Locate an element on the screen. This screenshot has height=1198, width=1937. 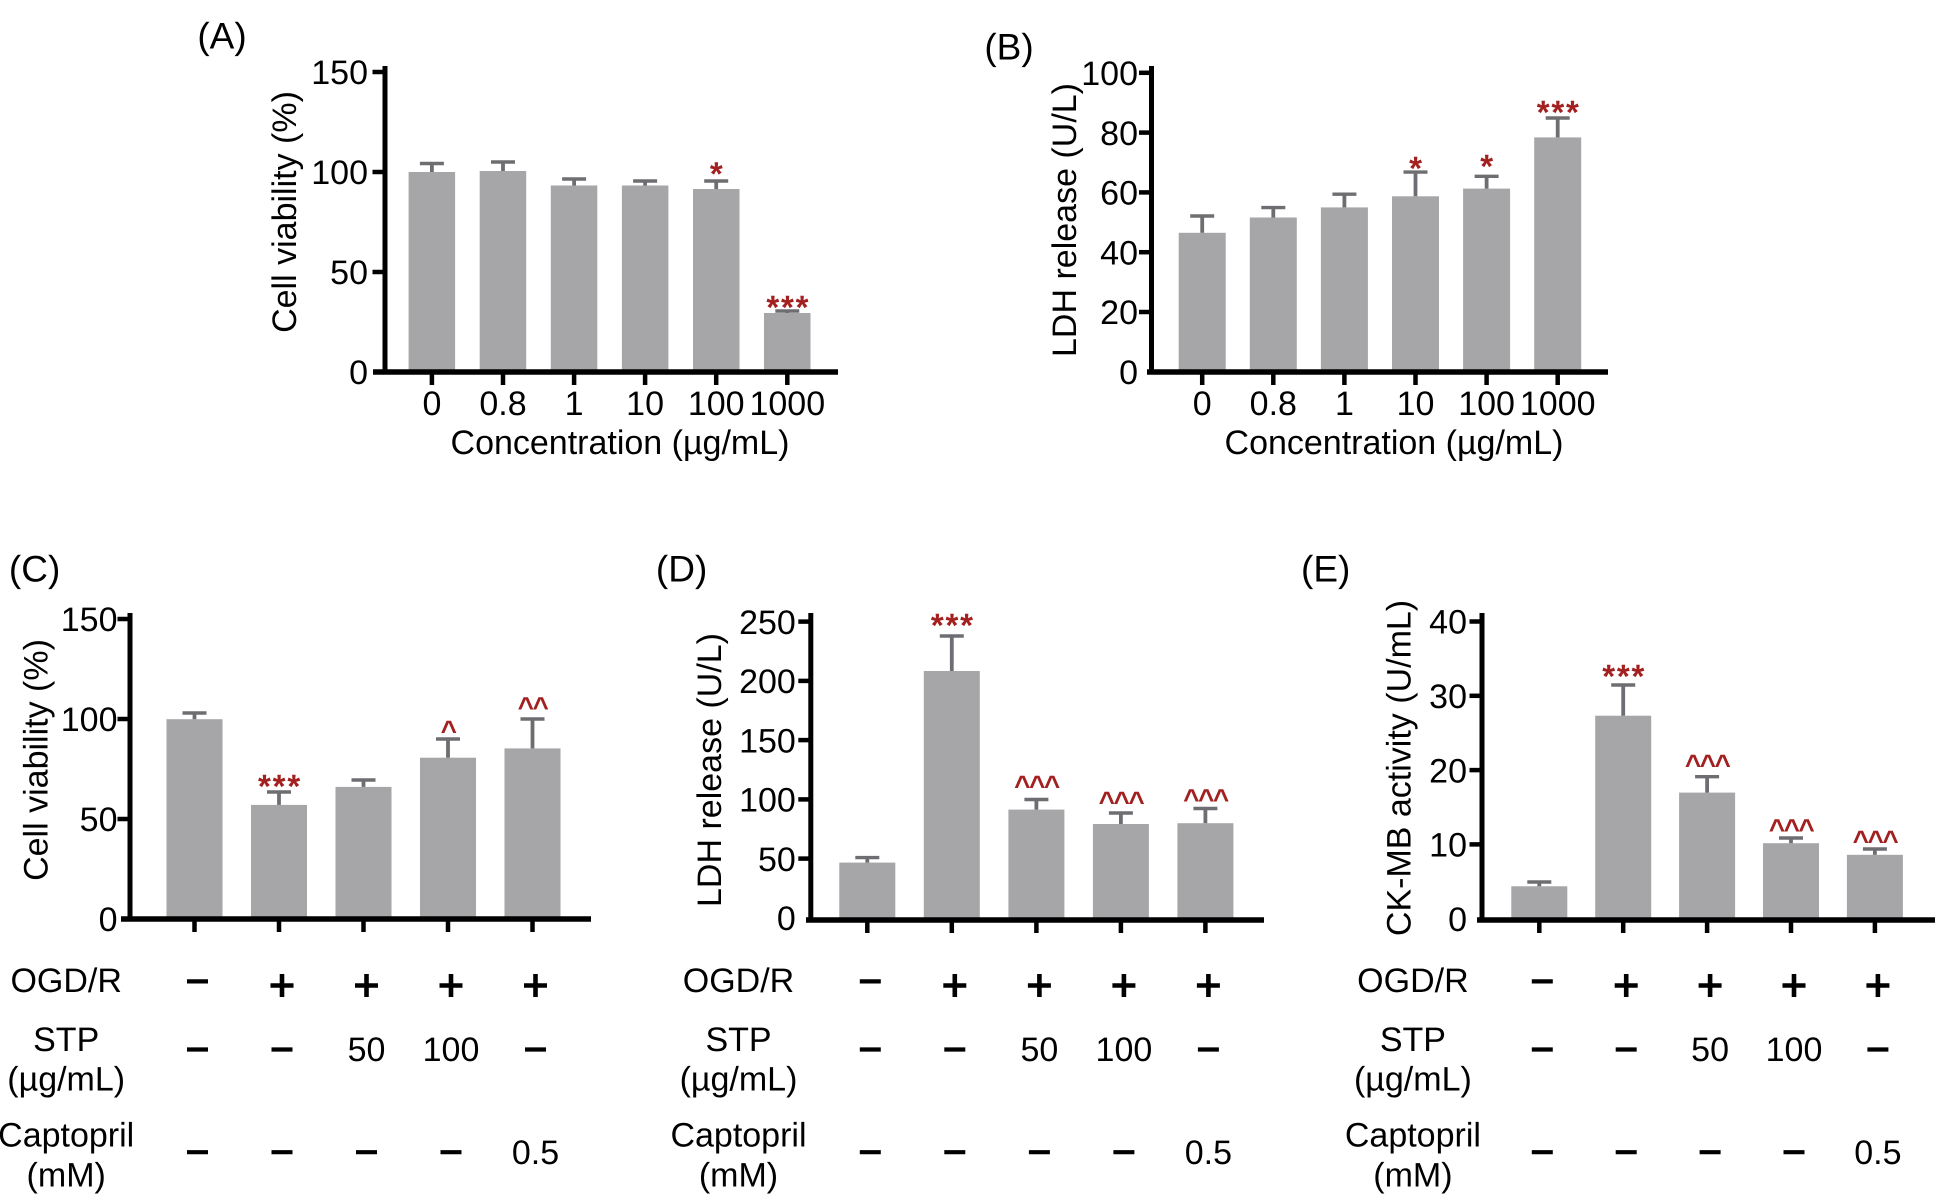
svg-text: (B) is located at coordinates (1008, 46).